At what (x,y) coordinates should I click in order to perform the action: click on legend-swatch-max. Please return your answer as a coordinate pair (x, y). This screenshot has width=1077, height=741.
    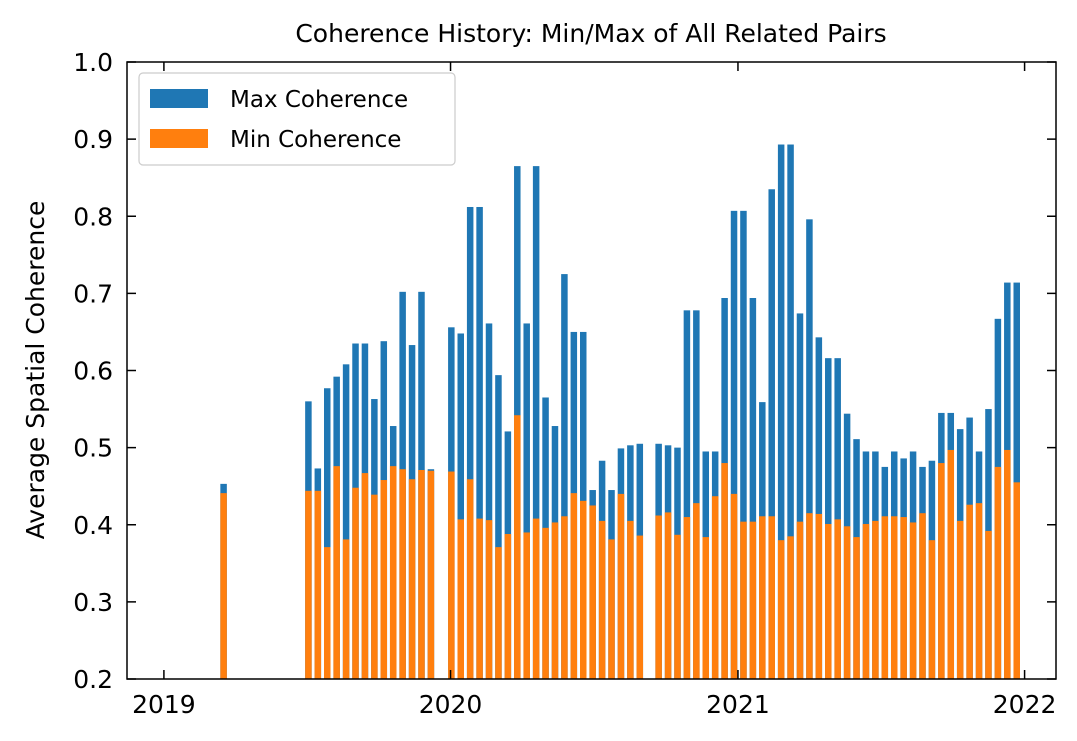
    Looking at the image, I should click on (179, 98).